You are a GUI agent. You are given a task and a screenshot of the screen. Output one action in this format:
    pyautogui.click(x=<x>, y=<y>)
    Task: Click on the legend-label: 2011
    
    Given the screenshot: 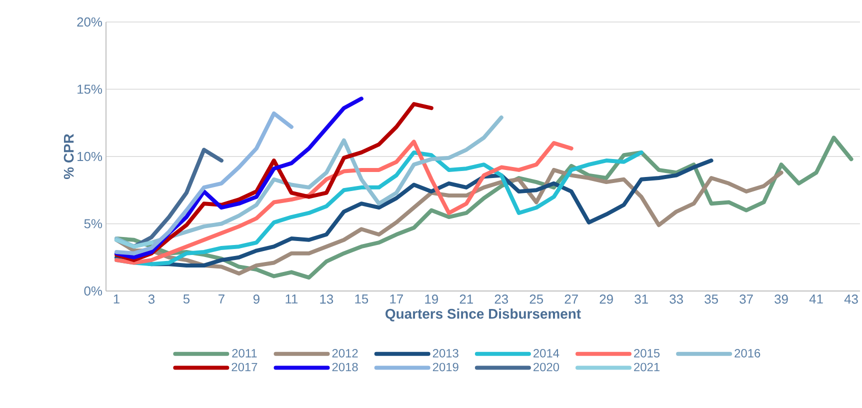 What is the action you would take?
    pyautogui.click(x=244, y=353)
    